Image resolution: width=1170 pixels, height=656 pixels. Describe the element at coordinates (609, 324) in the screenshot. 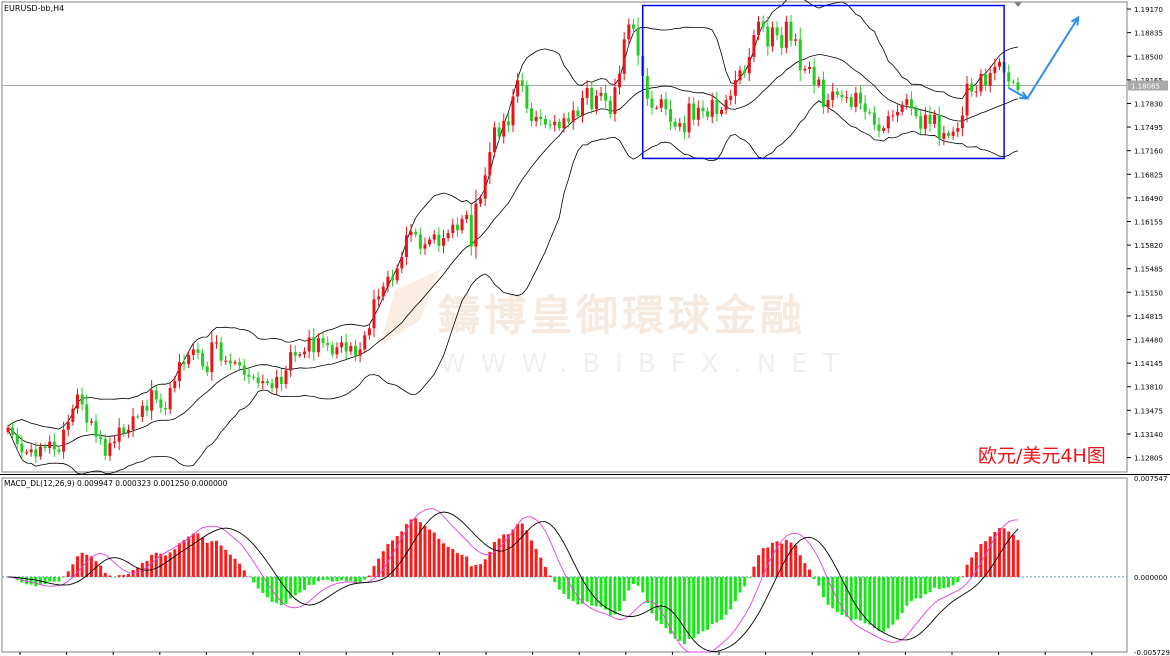

I see `watermark: 鑄博皇御環球金融 WWW.BIBFX.NET` at that location.